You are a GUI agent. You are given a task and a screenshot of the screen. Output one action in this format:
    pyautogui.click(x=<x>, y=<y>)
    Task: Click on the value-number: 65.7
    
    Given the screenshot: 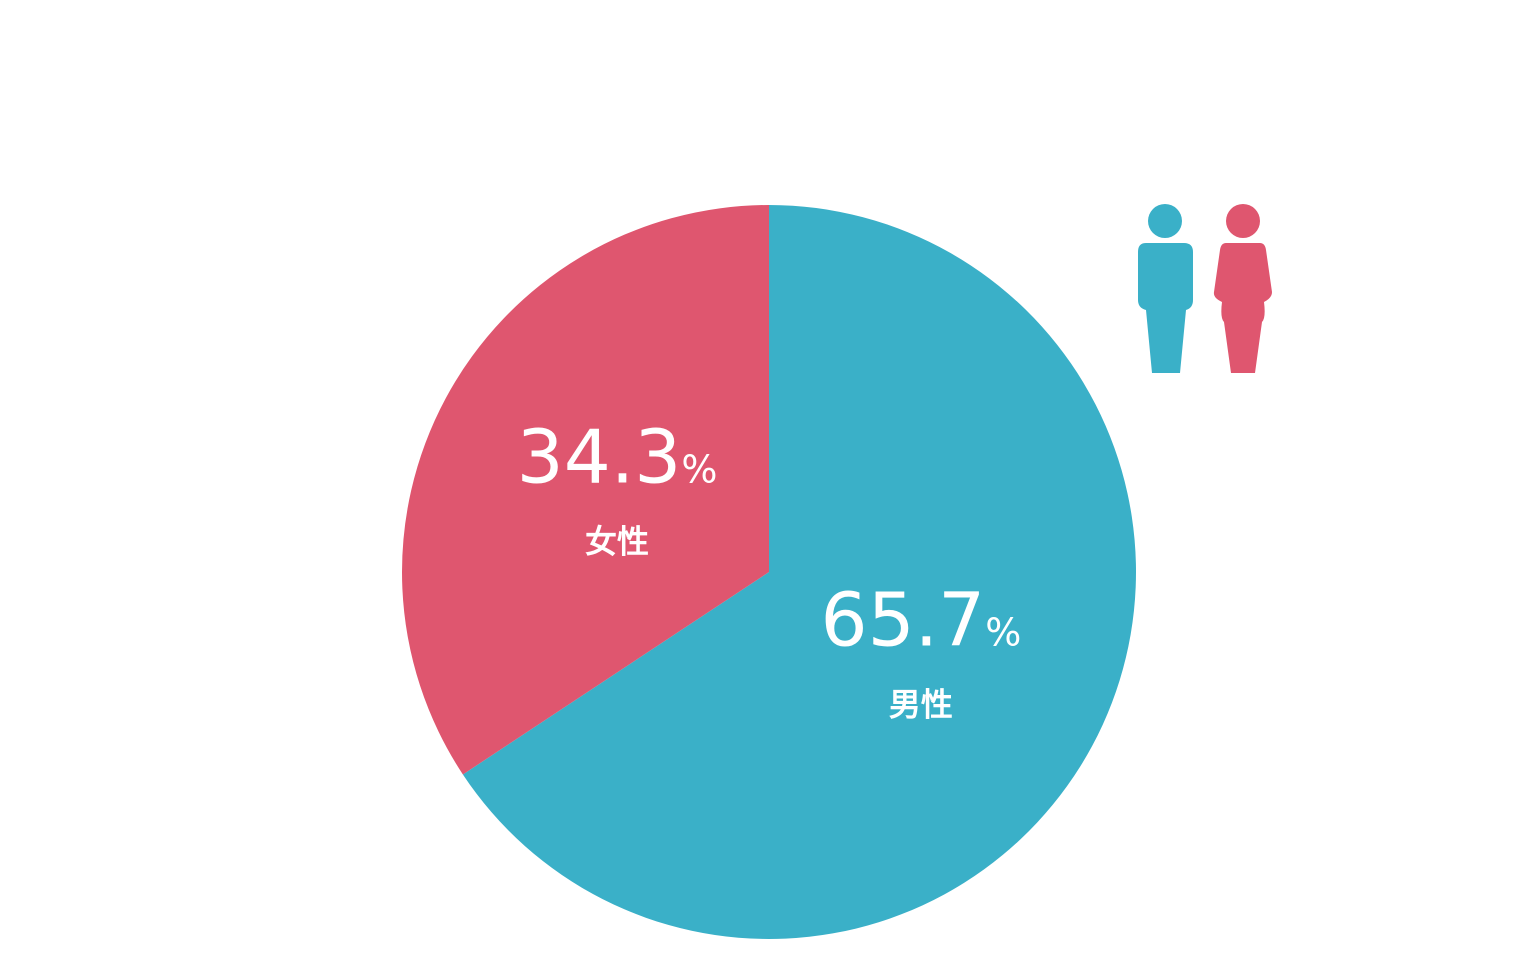 What is the action you would take?
    pyautogui.click(x=902, y=621)
    